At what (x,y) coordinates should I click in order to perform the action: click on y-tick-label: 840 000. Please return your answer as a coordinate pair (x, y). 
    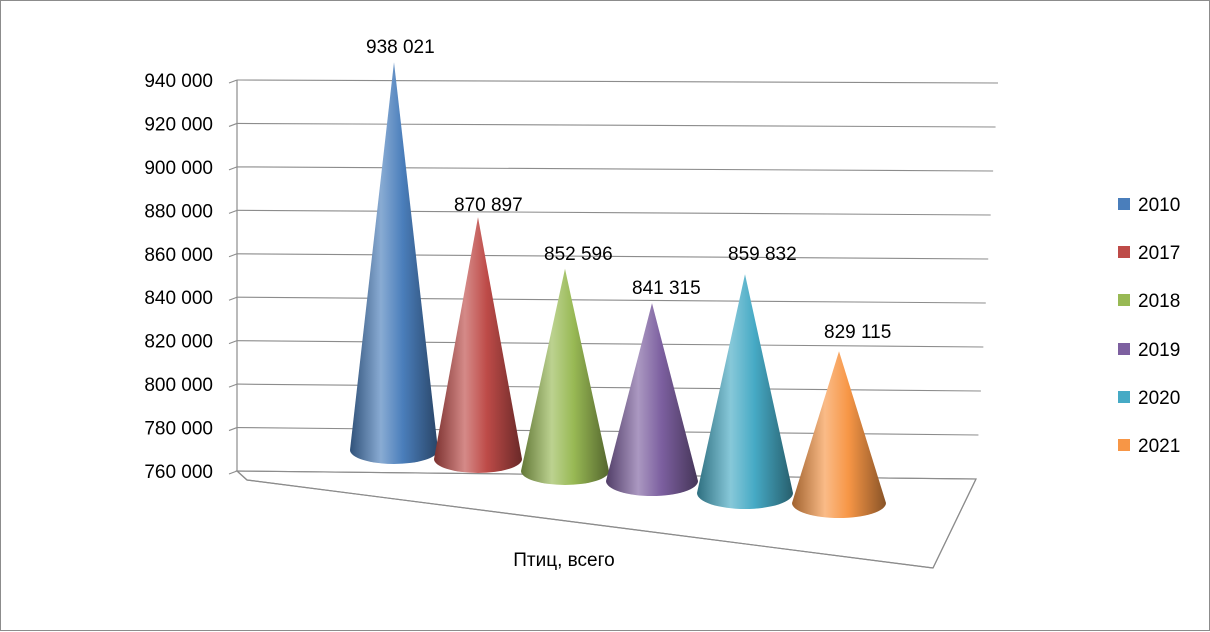
    Looking at the image, I should click on (178, 298).